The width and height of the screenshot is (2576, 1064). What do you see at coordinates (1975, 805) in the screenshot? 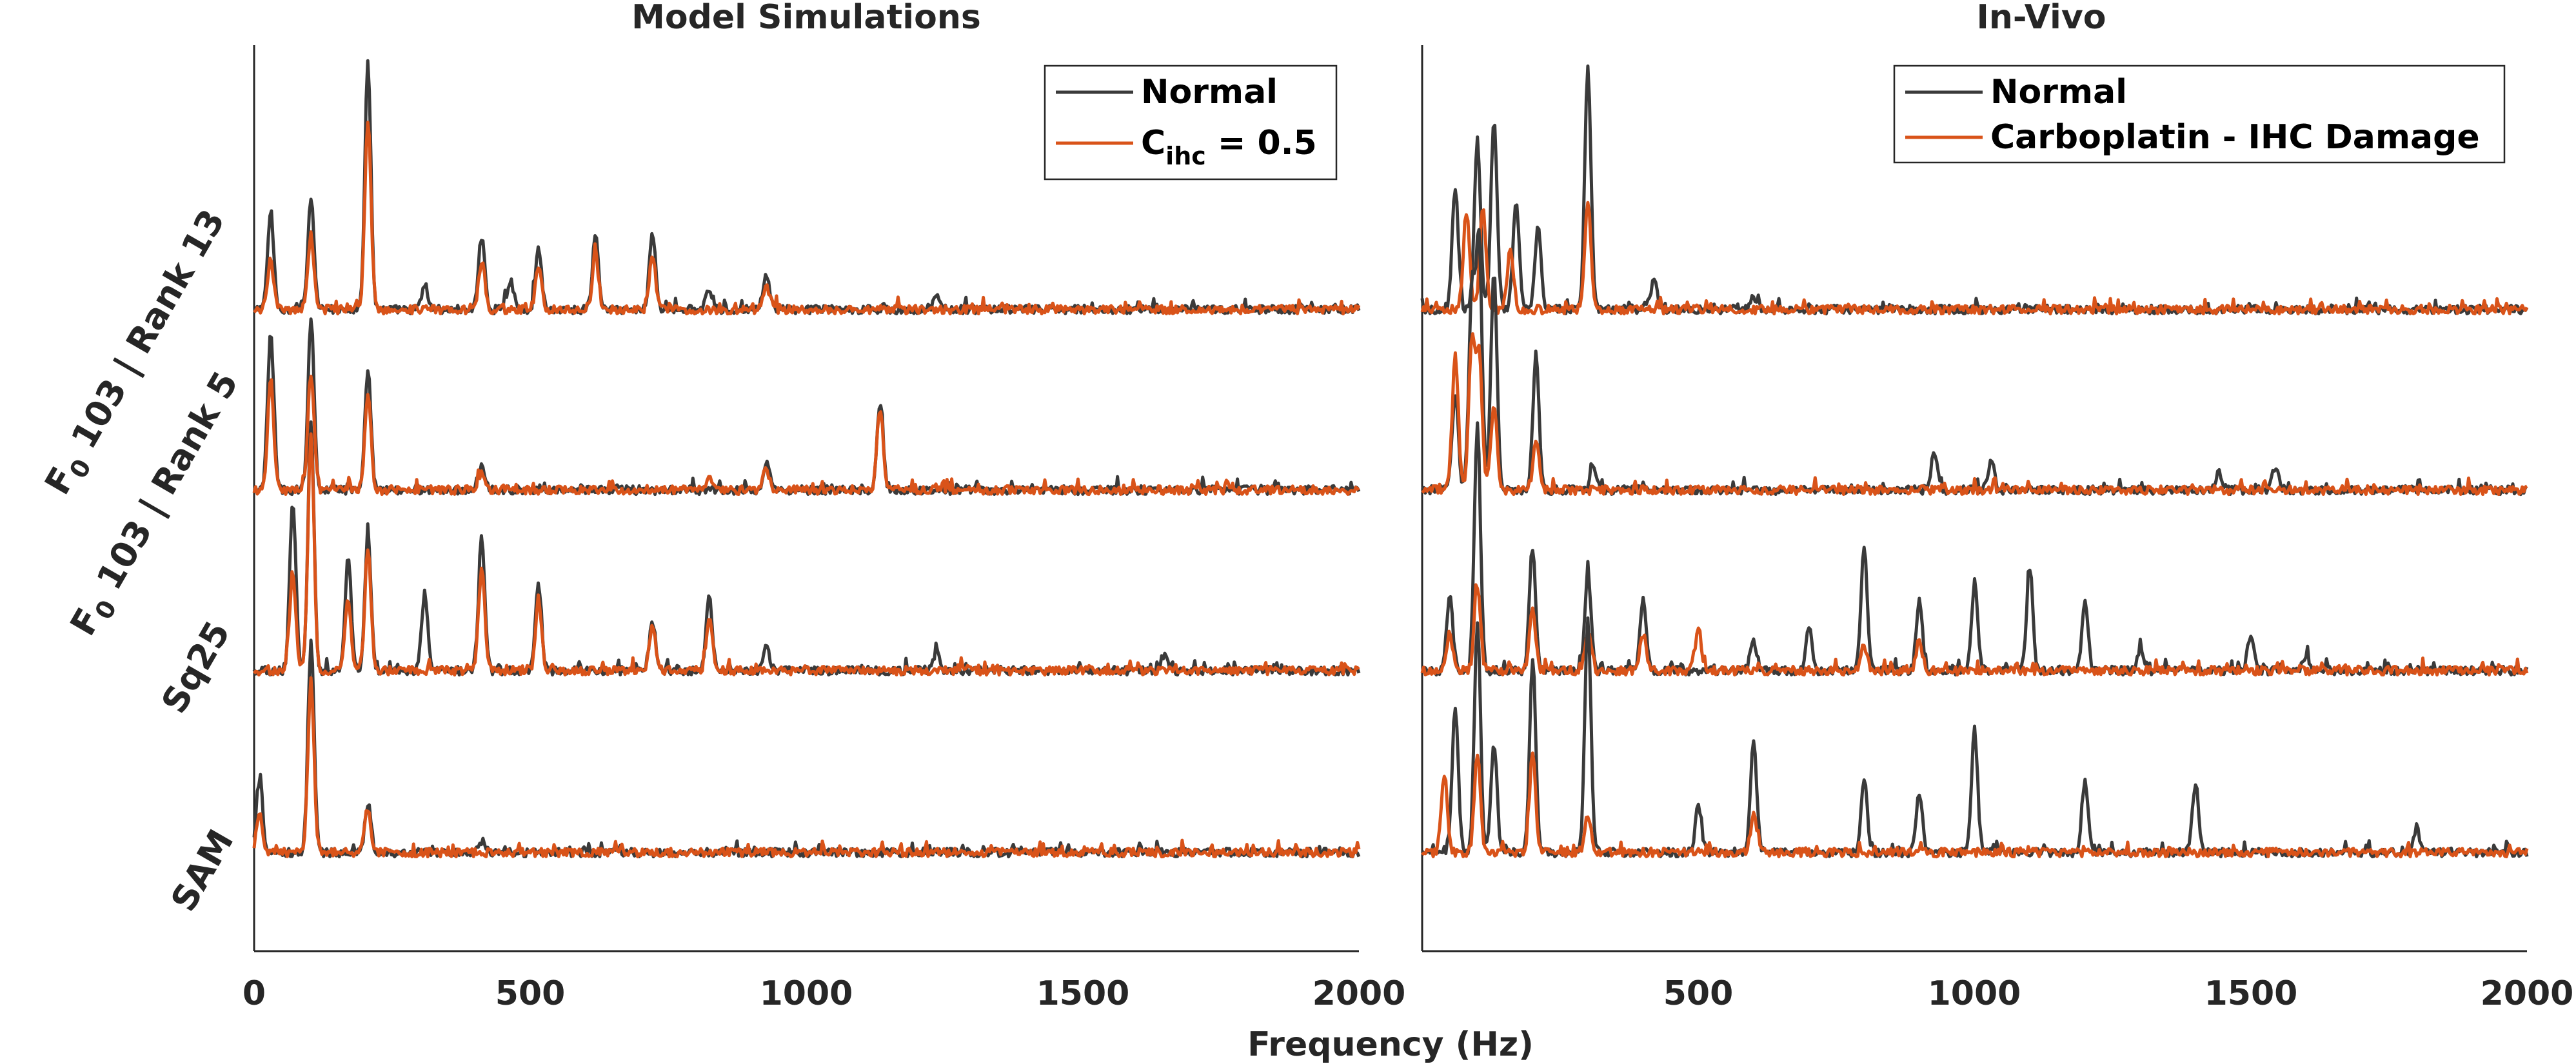
I see `trace-impaired-invivo-row4` at bounding box center [1975, 805].